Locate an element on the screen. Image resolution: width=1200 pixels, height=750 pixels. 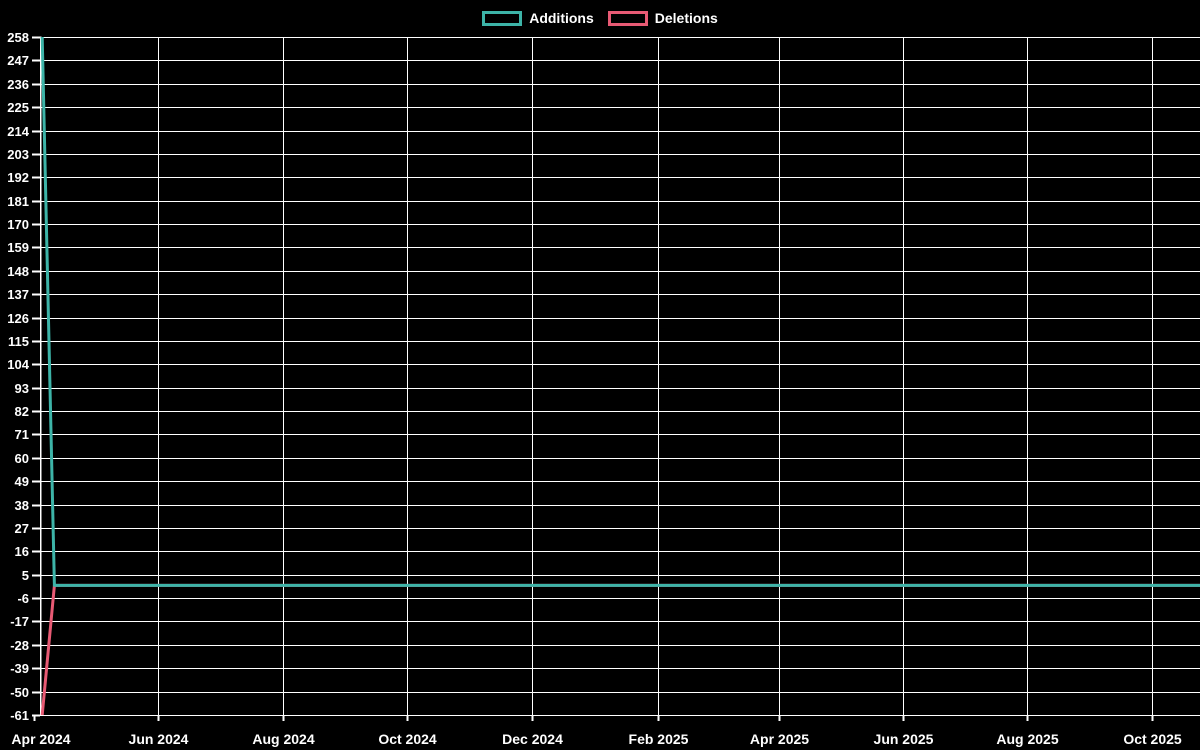
y-tick-label: -6 is located at coordinates (23, 598).